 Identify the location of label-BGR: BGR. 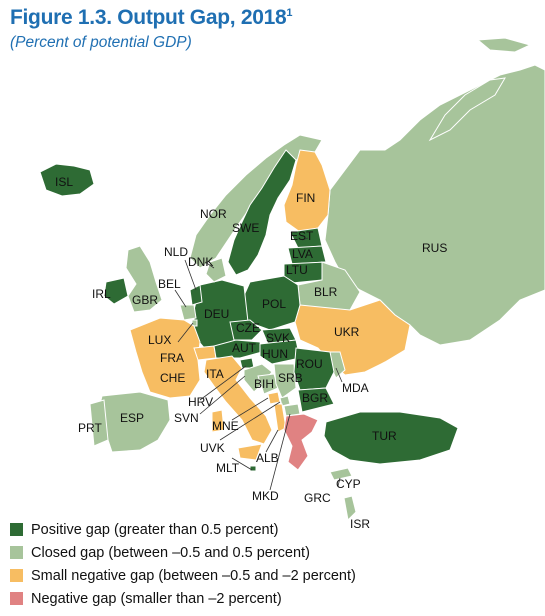
(315, 398).